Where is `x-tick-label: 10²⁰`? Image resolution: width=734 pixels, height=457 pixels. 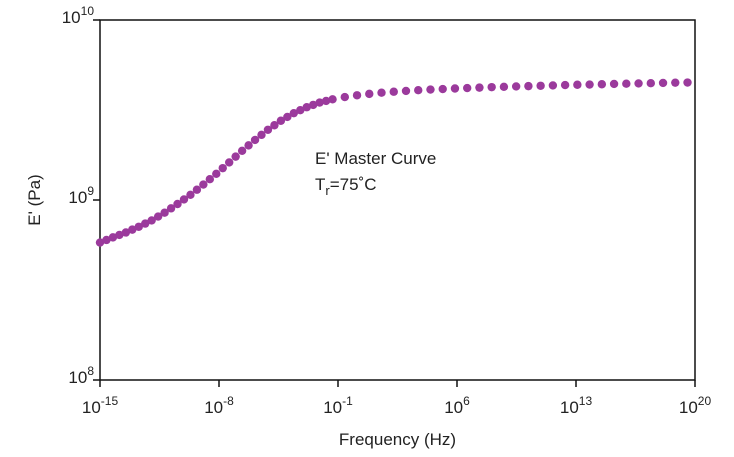 x-tick-label: 10²⁰ is located at coordinates (695, 405).